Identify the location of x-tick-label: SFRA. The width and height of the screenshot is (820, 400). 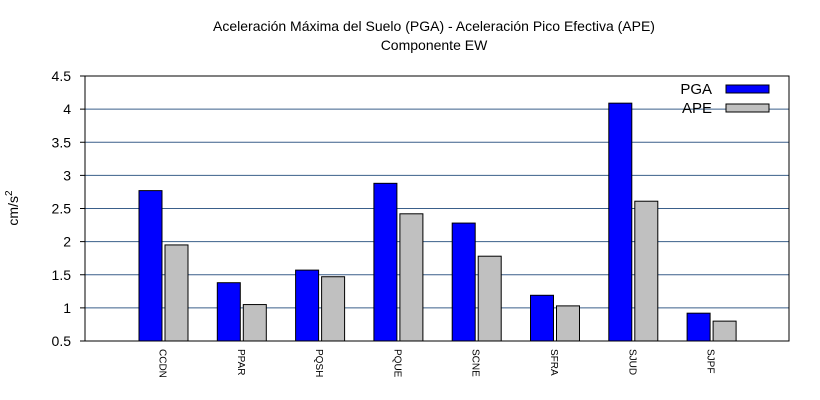
(553, 362).